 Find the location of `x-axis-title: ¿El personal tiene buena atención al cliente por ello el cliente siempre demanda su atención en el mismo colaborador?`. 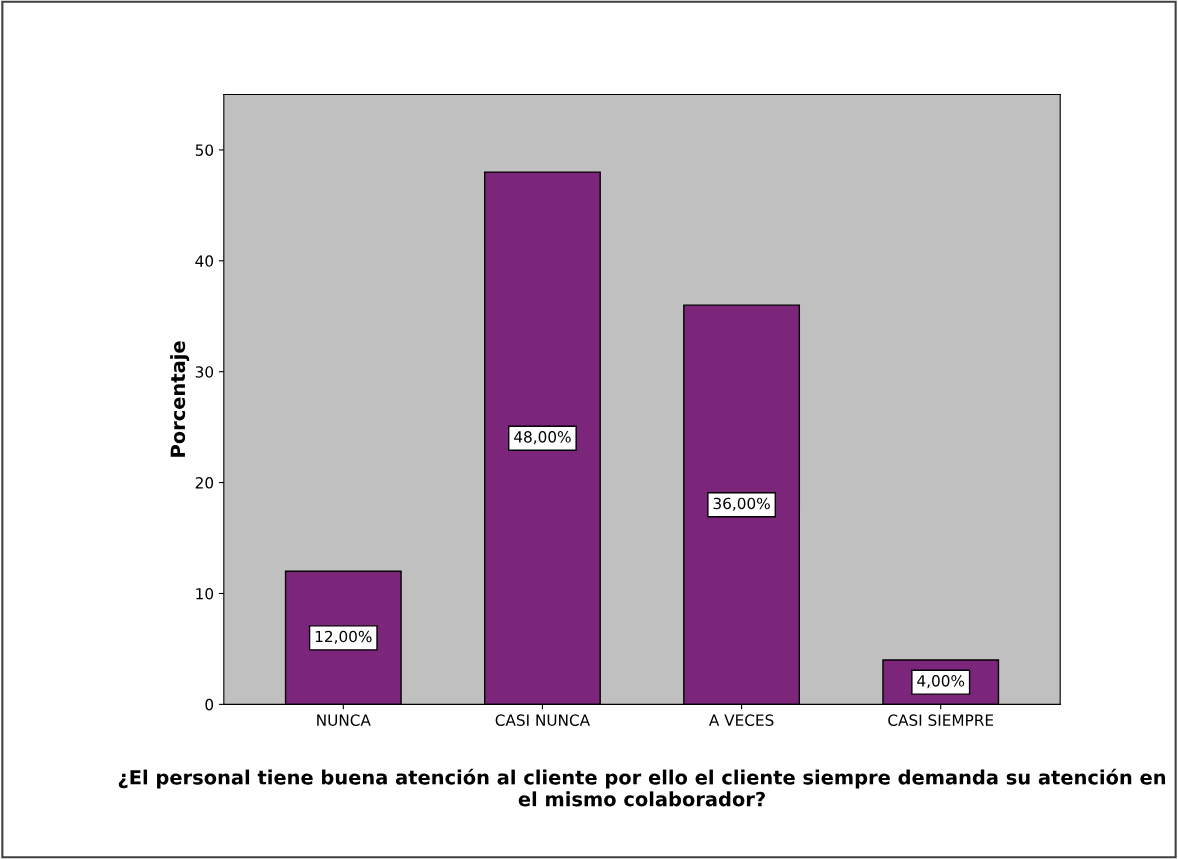

x-axis-title: ¿El personal tiene buena atención al cliente por ello el cliente siempre demanda su atención en el mismo colaborador? is located at coordinates (642, 787).